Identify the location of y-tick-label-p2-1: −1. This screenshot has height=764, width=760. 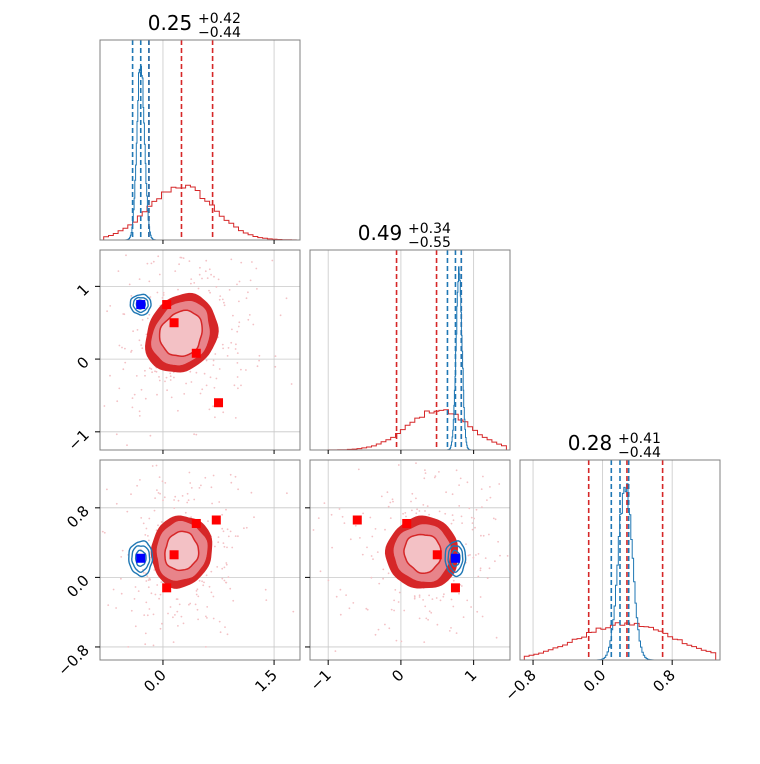
(78, 440).